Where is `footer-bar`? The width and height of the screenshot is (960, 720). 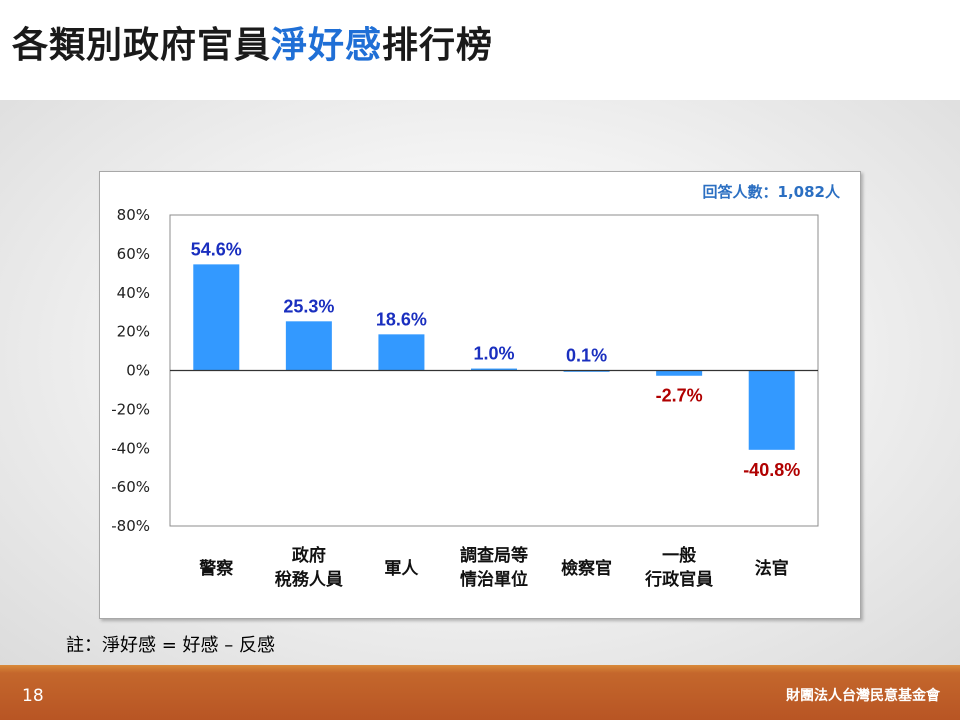
footer-bar is located at coordinates (480, 692).